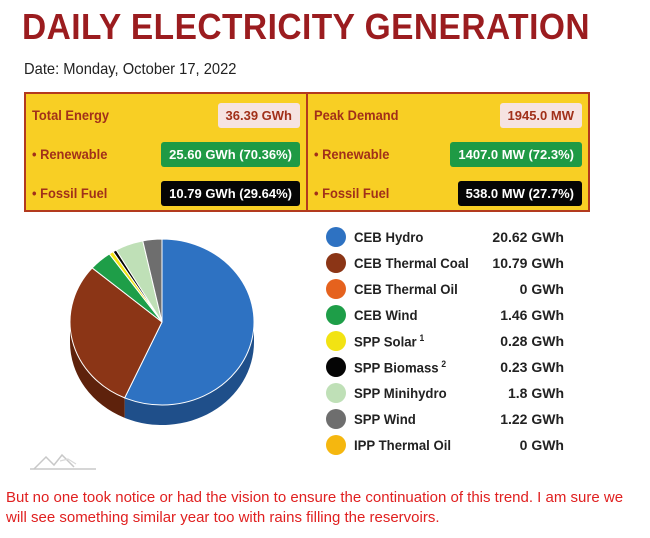 The height and width of the screenshot is (538, 650). Describe the element at coordinates (389, 237) in the screenshot. I see `legend-label: CEB Hydro` at that location.